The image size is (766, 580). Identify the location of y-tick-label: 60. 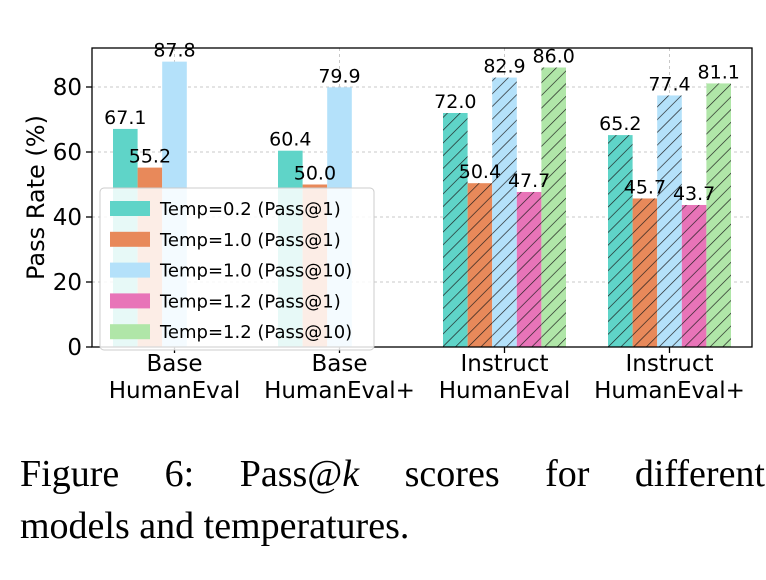
(67, 153).